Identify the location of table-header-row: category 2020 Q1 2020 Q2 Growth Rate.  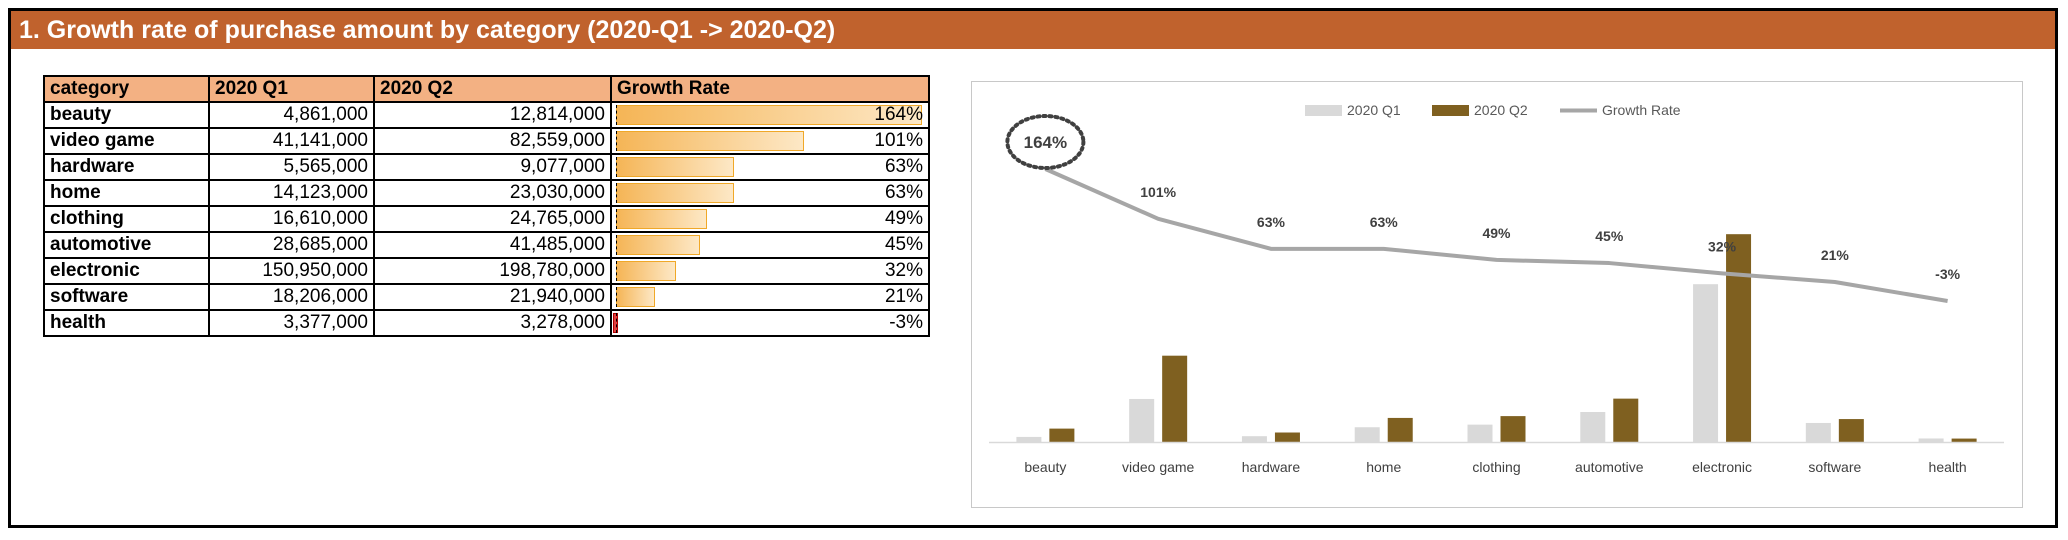
(486, 89).